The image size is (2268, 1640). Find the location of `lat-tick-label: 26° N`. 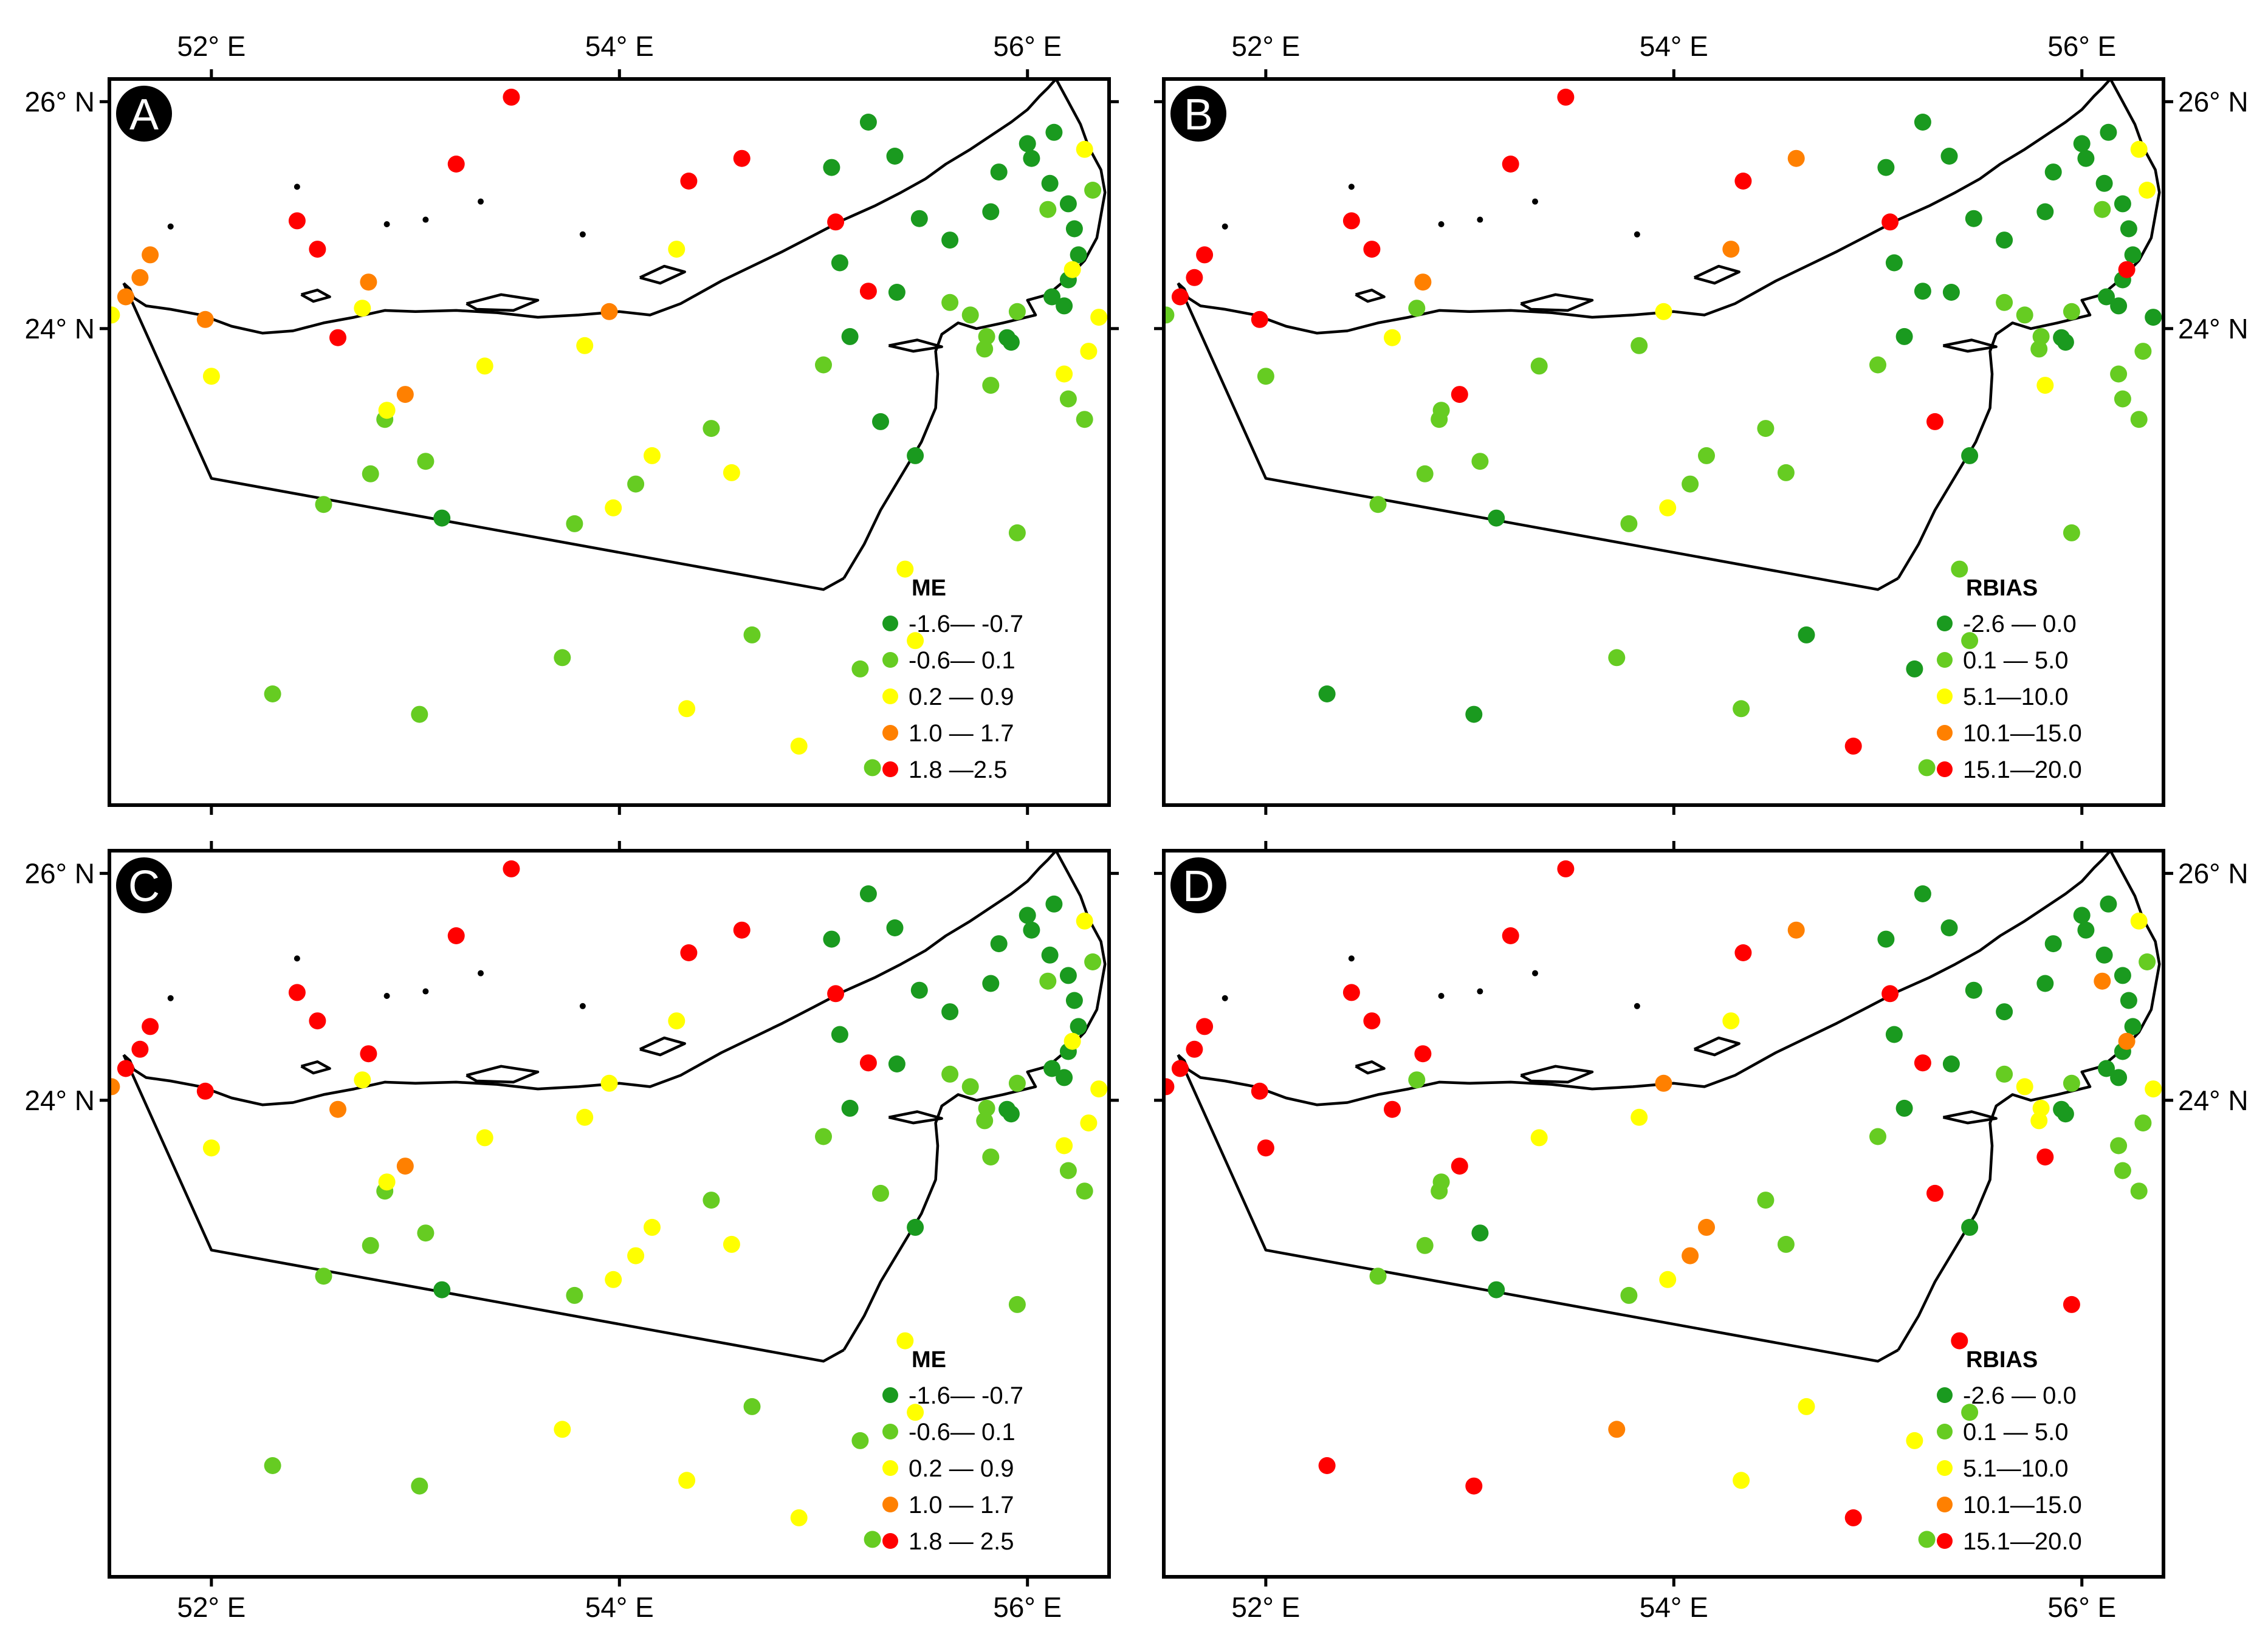

lat-tick-label: 26° N is located at coordinates (60, 873).